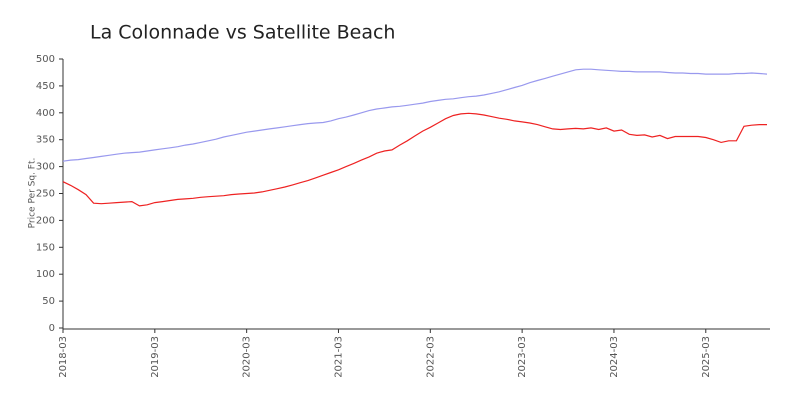 This screenshot has height=404, width=800. I want to click on y-axis-label: Price Per Sq. Ft., so click(33, 193).